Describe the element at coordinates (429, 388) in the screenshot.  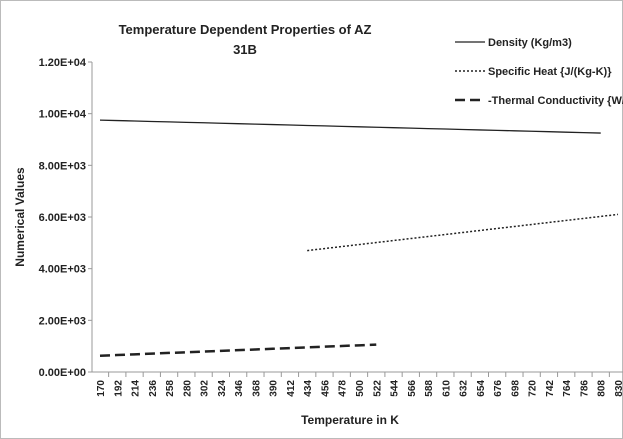
I see `x-tick-label: 588` at that location.